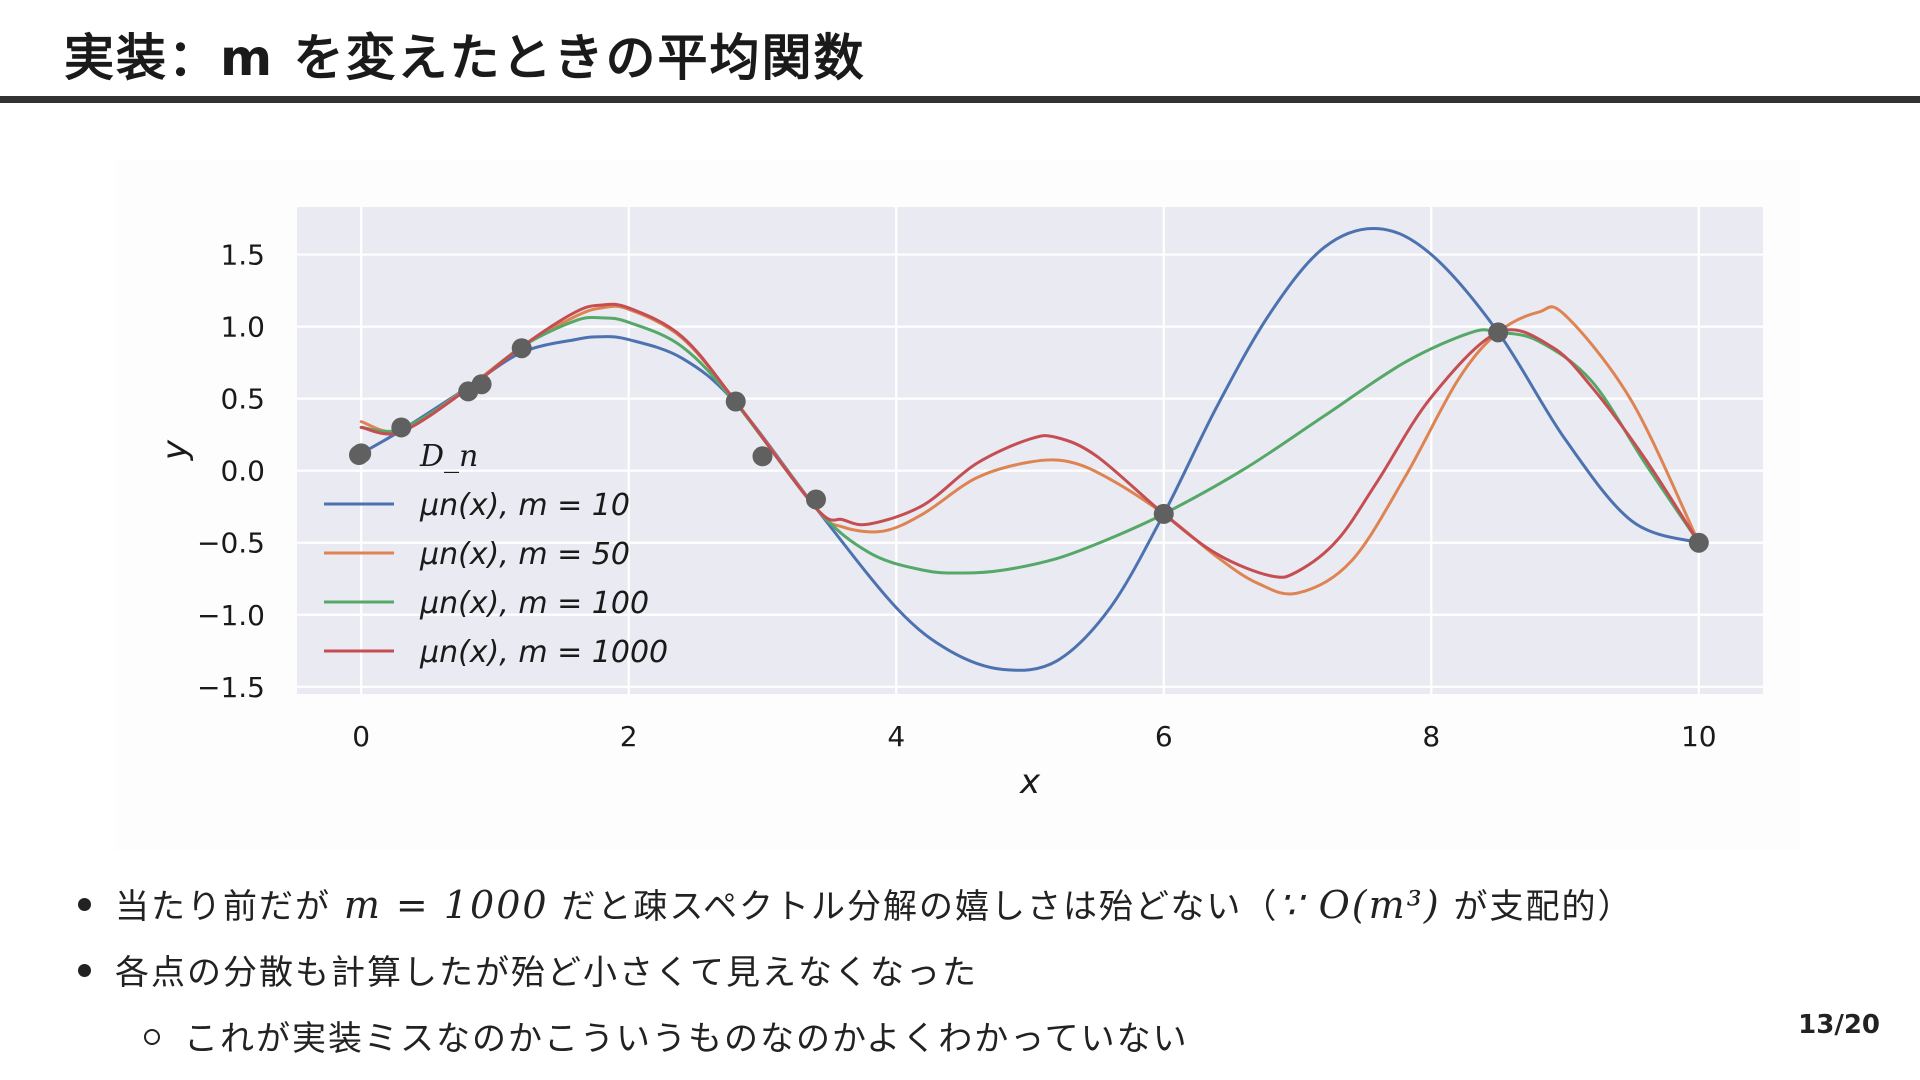 The width and height of the screenshot is (1920, 1080). I want to click on bullet-item-2: 各点の分散も計算したが殆ど小さくて見えなくなった, so click(855, 973).